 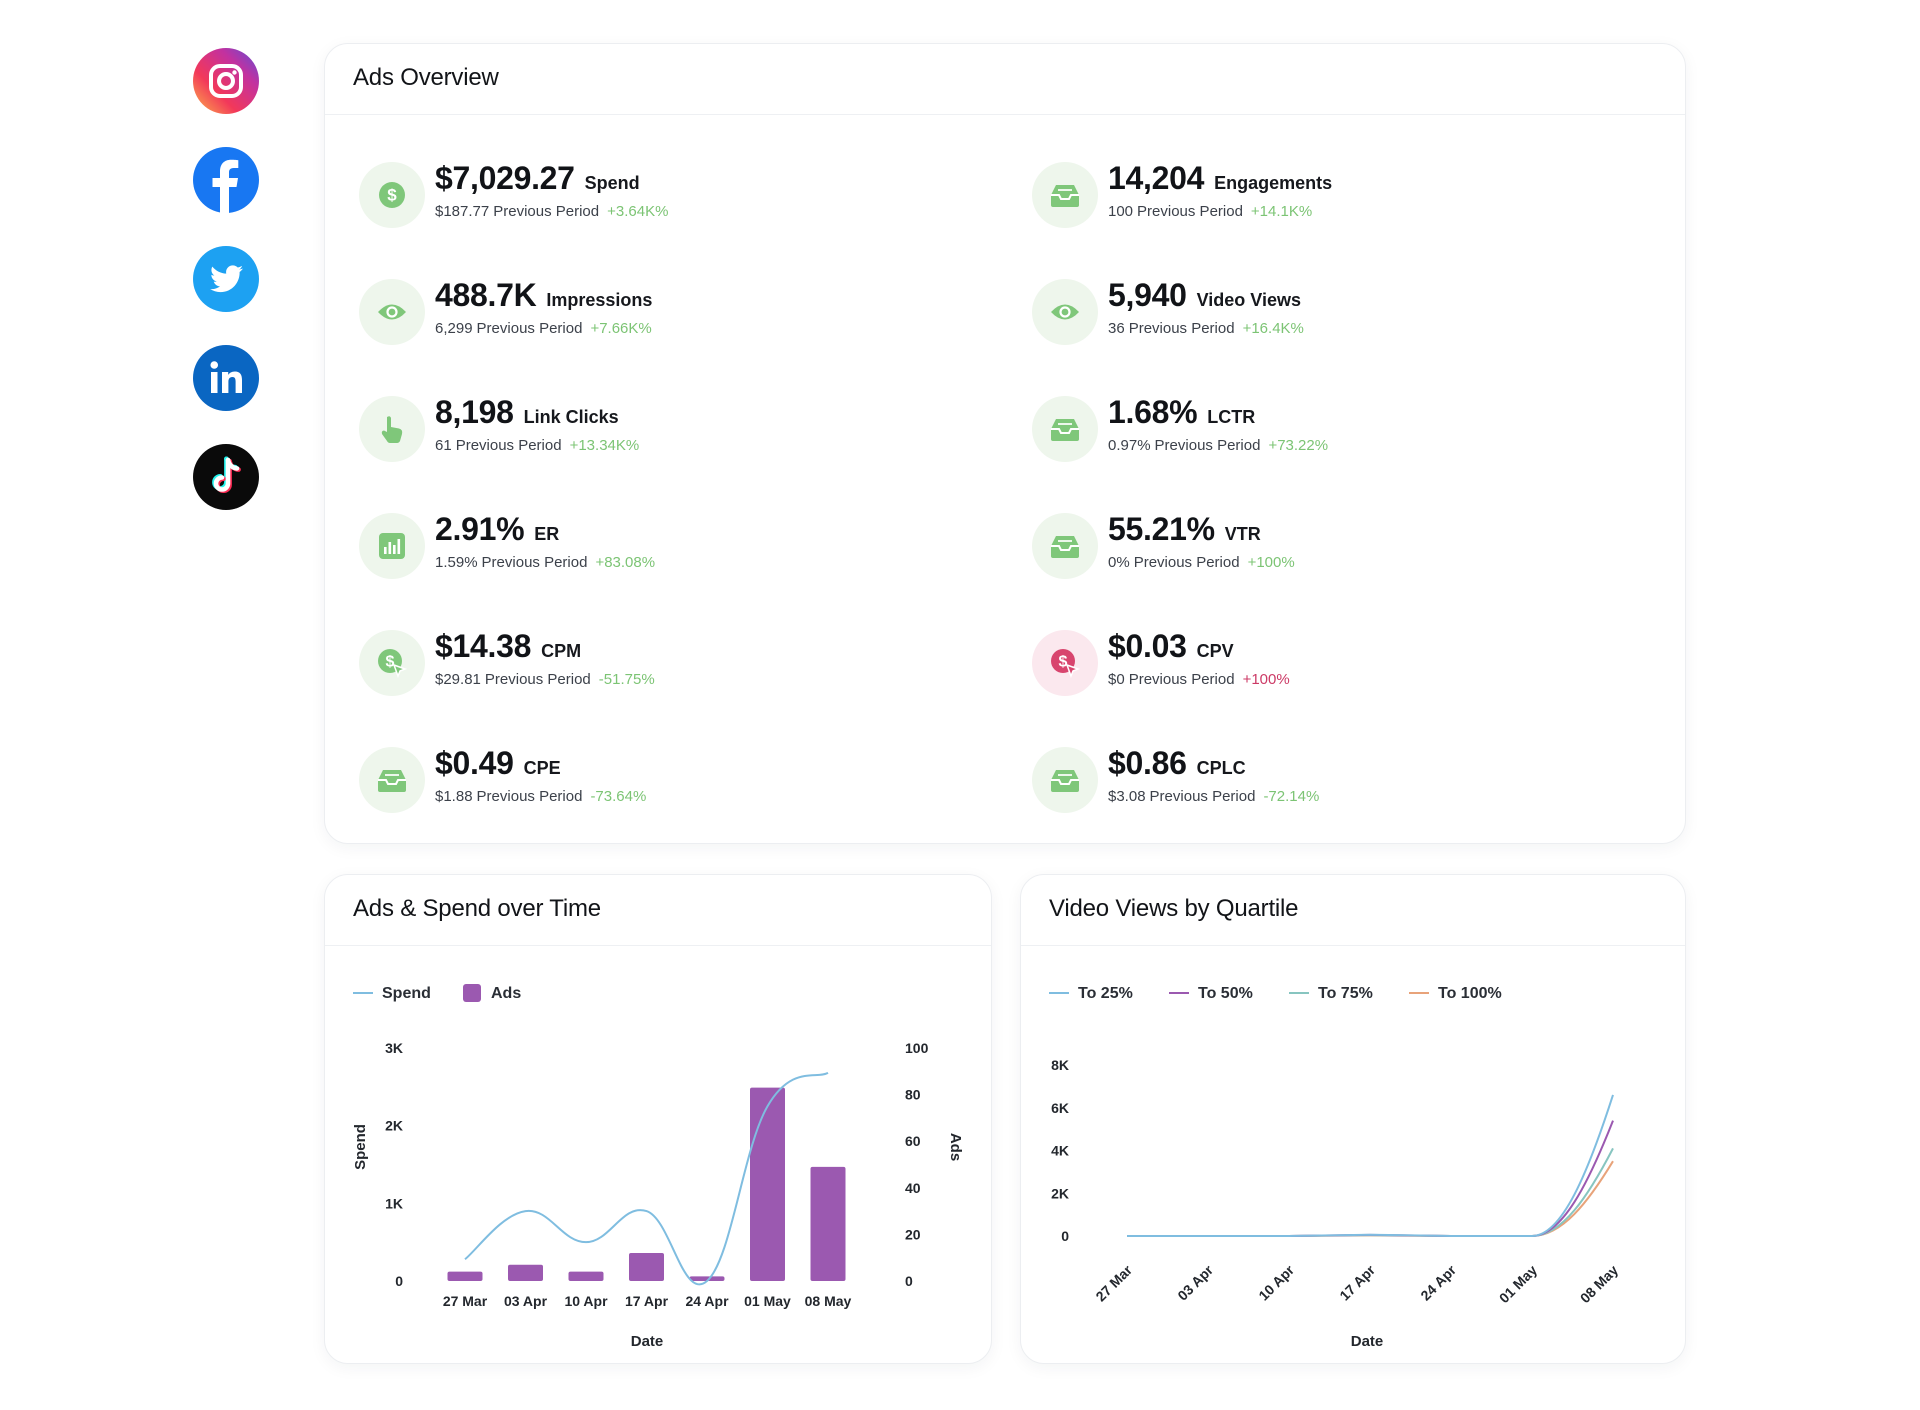 What do you see at coordinates (394, 1203) in the screenshot?
I see `y-tick-label: 1K` at bounding box center [394, 1203].